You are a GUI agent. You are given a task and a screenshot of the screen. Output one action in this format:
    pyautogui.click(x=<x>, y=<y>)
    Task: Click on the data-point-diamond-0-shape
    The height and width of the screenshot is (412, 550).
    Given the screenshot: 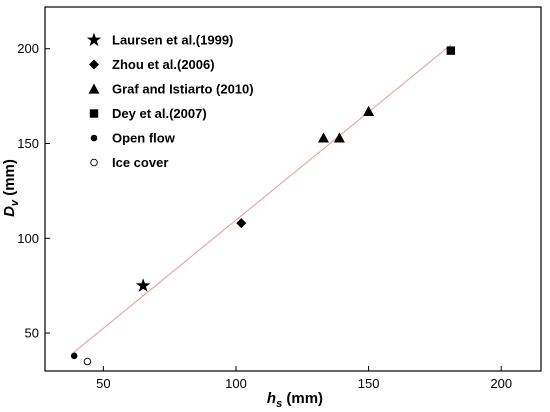 What is the action you would take?
    pyautogui.click(x=241, y=223)
    